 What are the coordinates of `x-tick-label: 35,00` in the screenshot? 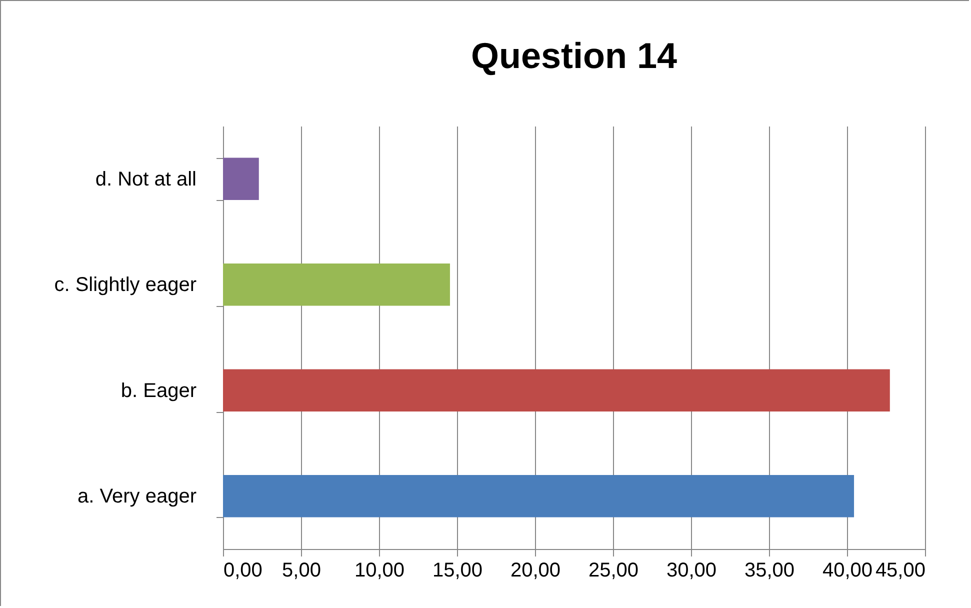 It's located at (769, 571).